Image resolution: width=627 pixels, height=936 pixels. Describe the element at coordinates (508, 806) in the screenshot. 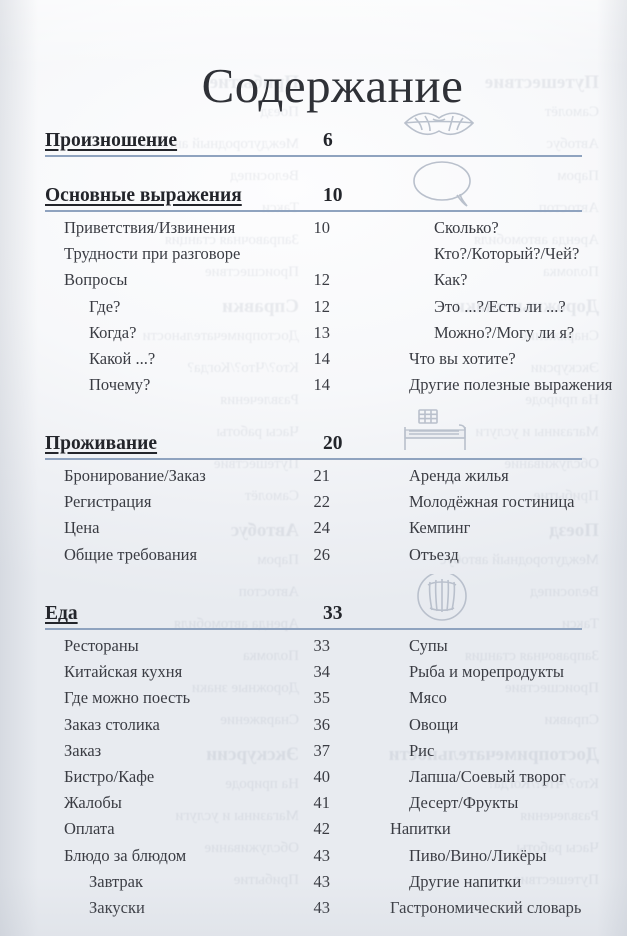

I see `toc-entry: Десерт/Фрукты 49` at that location.